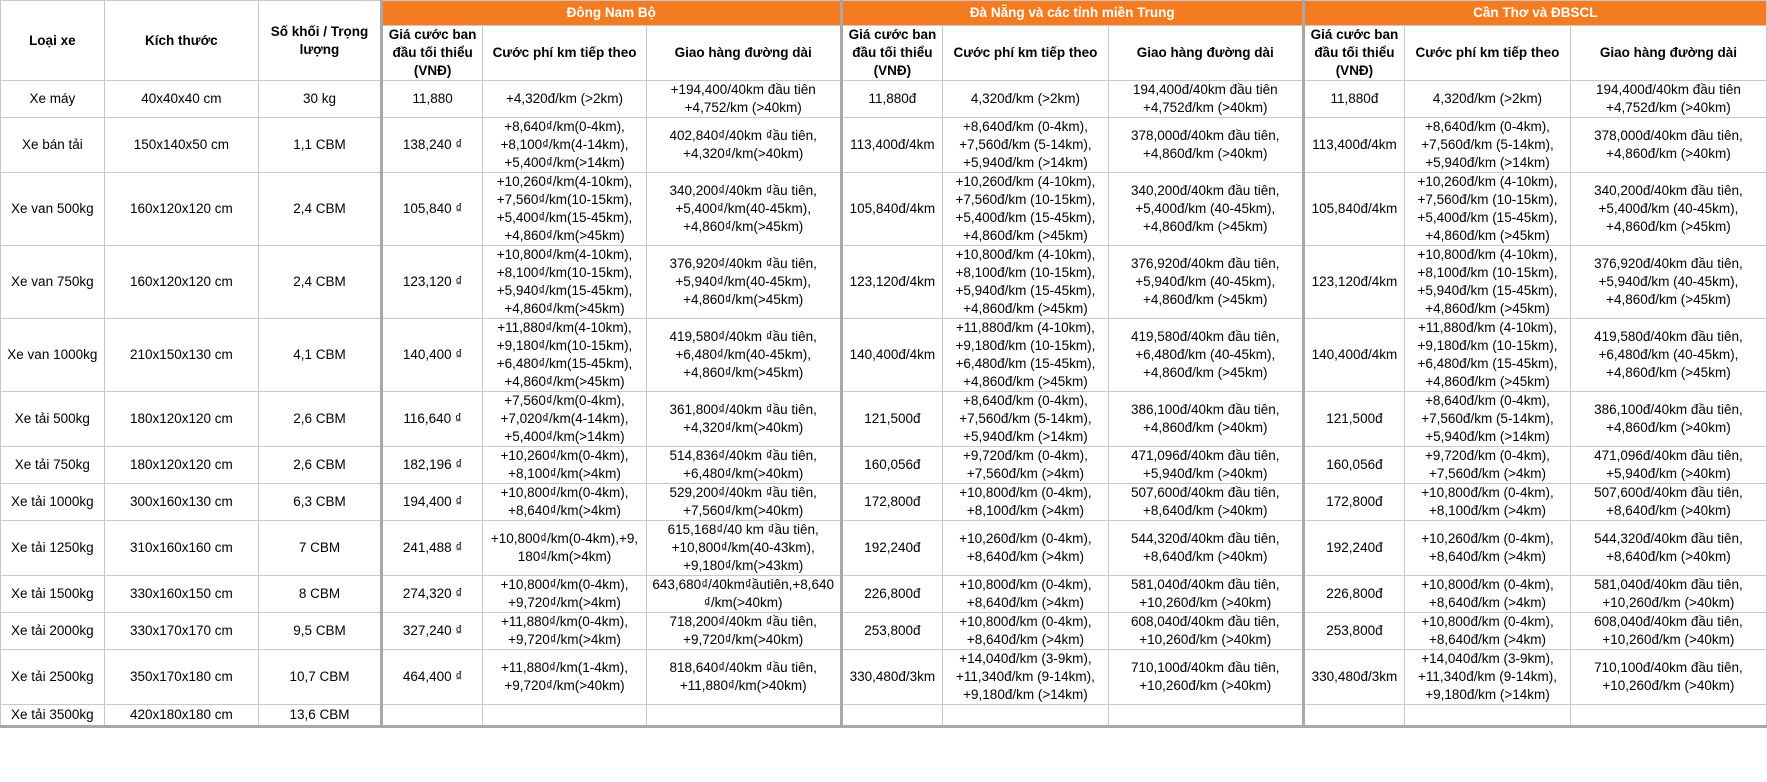 This screenshot has height=782, width=1767. What do you see at coordinates (1534, 13) in the screenshot?
I see `region-header-can-tho: Cần Thơ và ĐBSCL` at bounding box center [1534, 13].